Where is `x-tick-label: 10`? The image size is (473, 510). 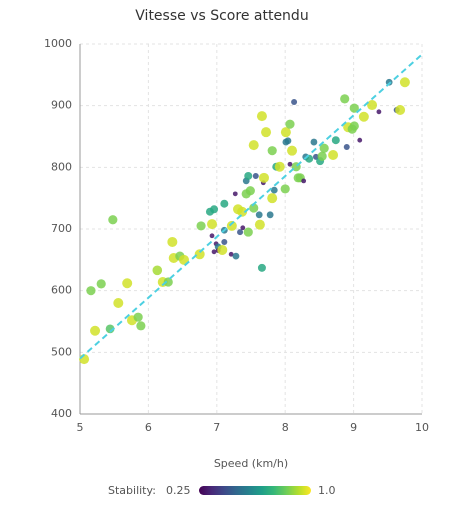 x-tick-label: 10 is located at coordinates (422, 427).